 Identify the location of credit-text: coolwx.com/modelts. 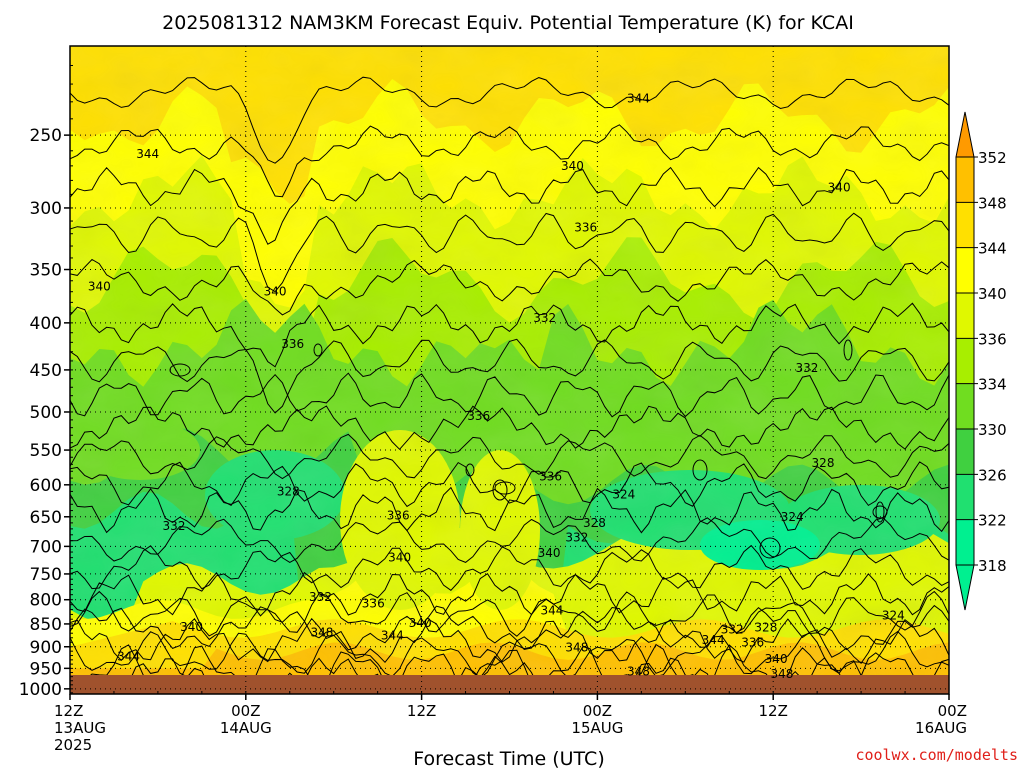
(936, 755).